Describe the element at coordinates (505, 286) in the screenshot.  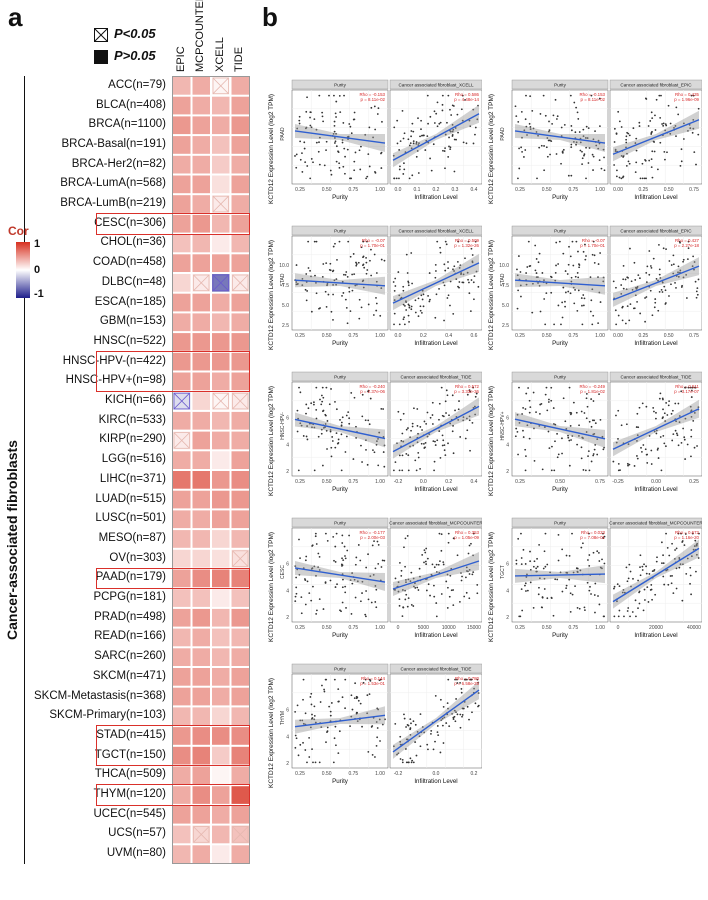
I see `scatter-ytick: 7.5` at that location.